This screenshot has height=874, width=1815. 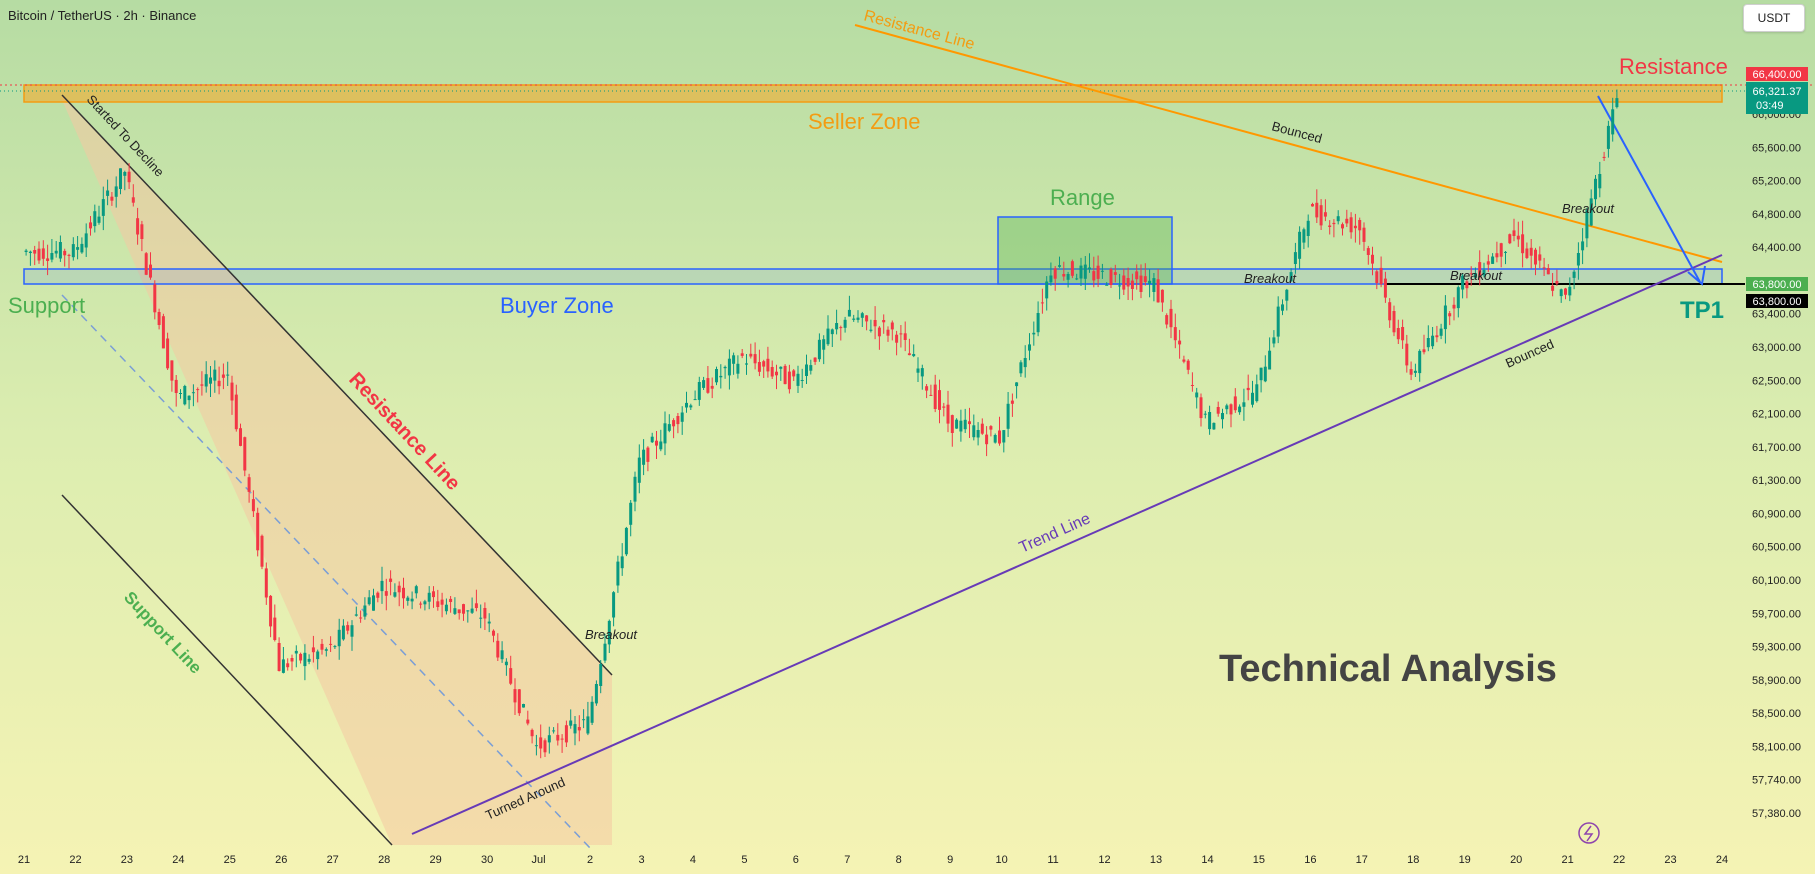 What do you see at coordinates (24, 860) in the screenshot?
I see `time-tick-label: 21` at bounding box center [24, 860].